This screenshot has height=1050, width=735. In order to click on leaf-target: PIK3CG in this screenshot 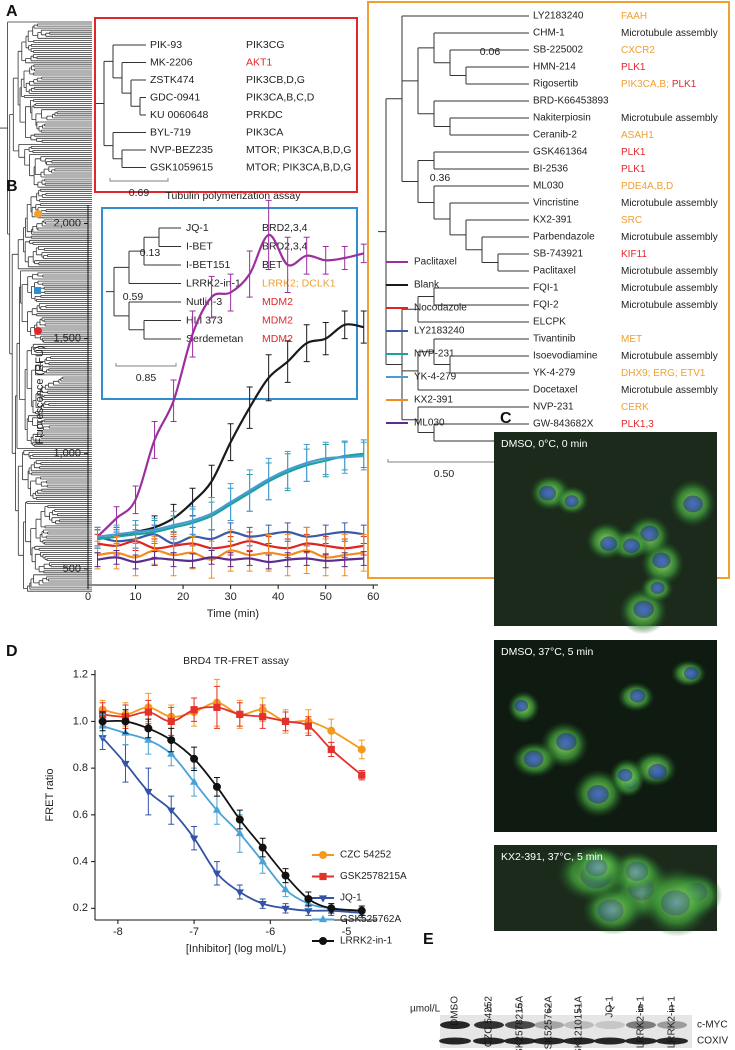, I will do `click(265, 45)`.